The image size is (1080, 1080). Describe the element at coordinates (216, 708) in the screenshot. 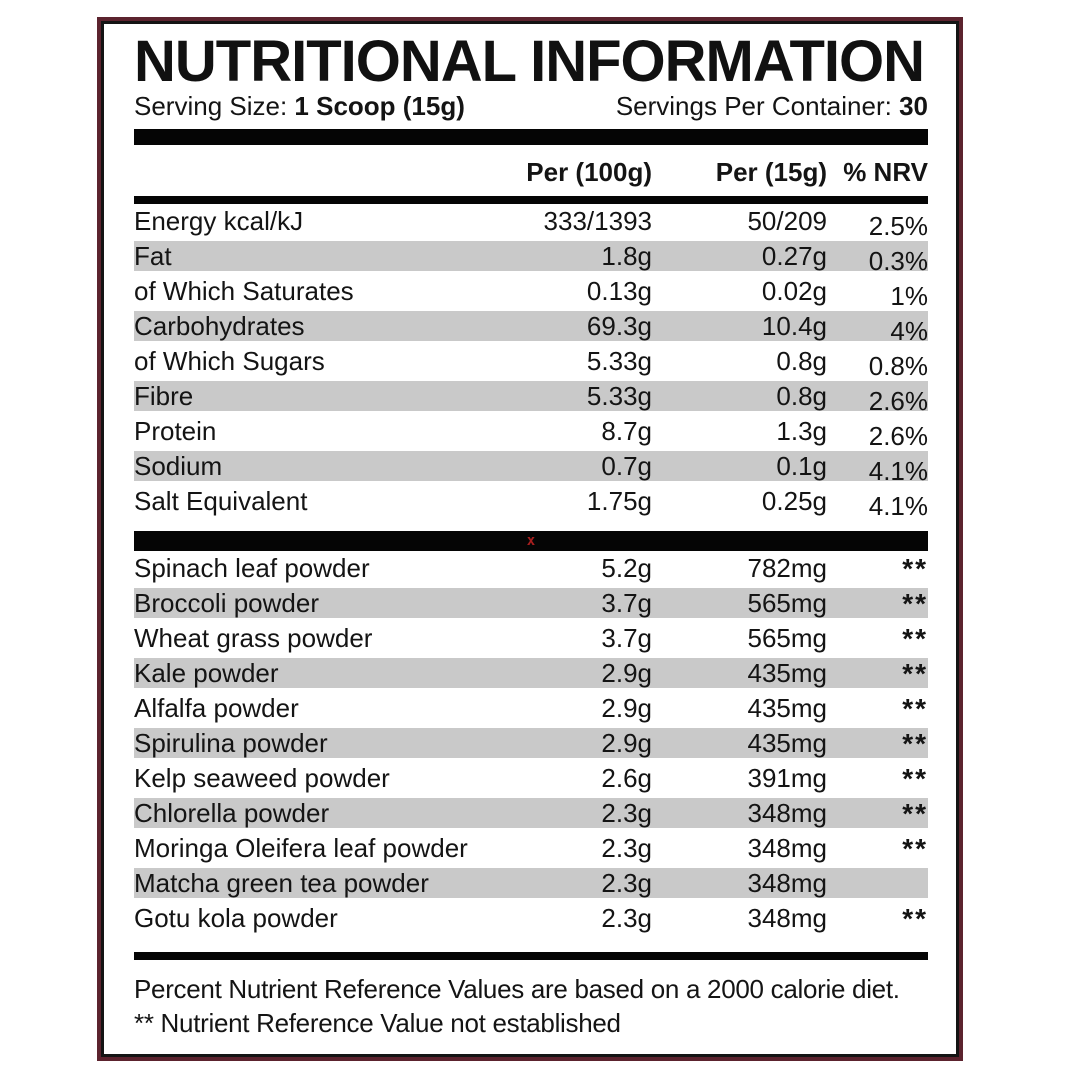

I see `ingredient-name: Alfalfa powder` at that location.